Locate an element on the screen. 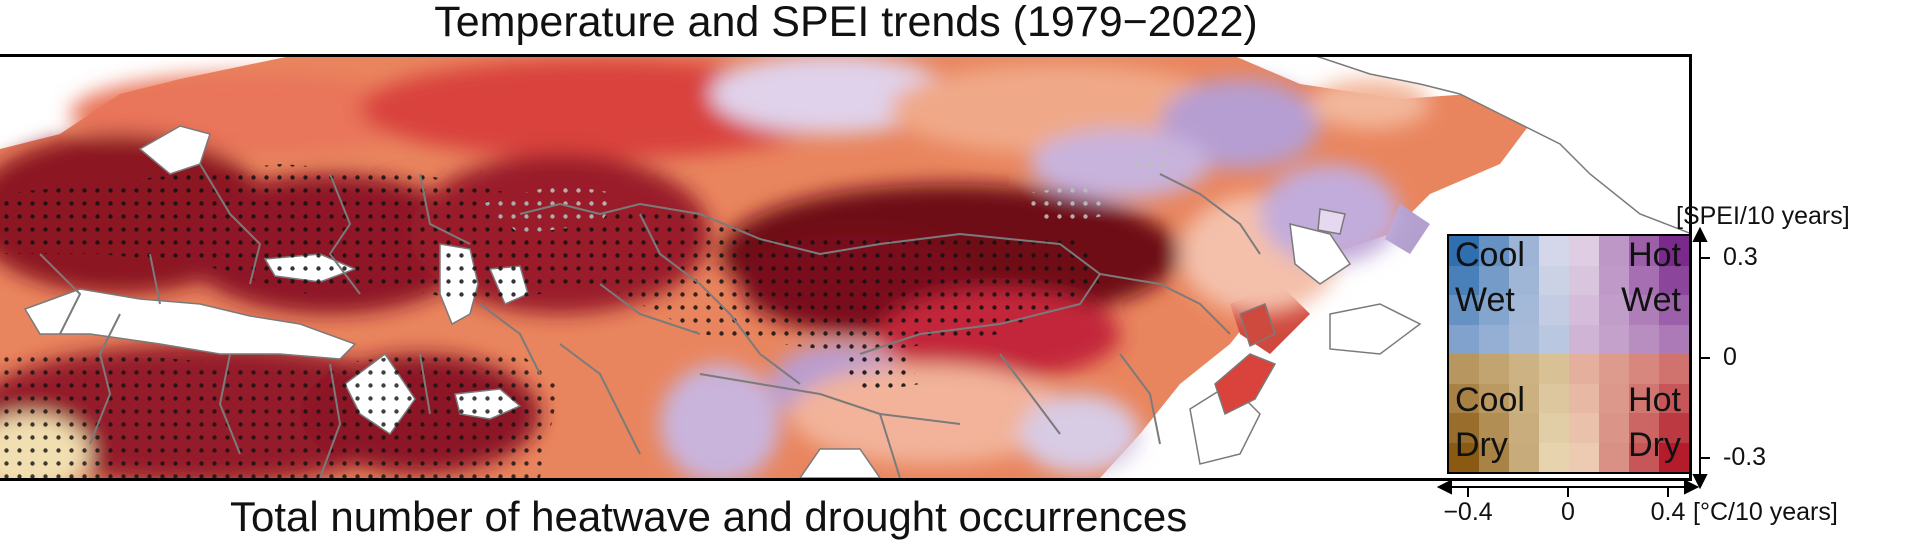  legend-hot-dry-label-2: Dry is located at coordinates (1654, 445).